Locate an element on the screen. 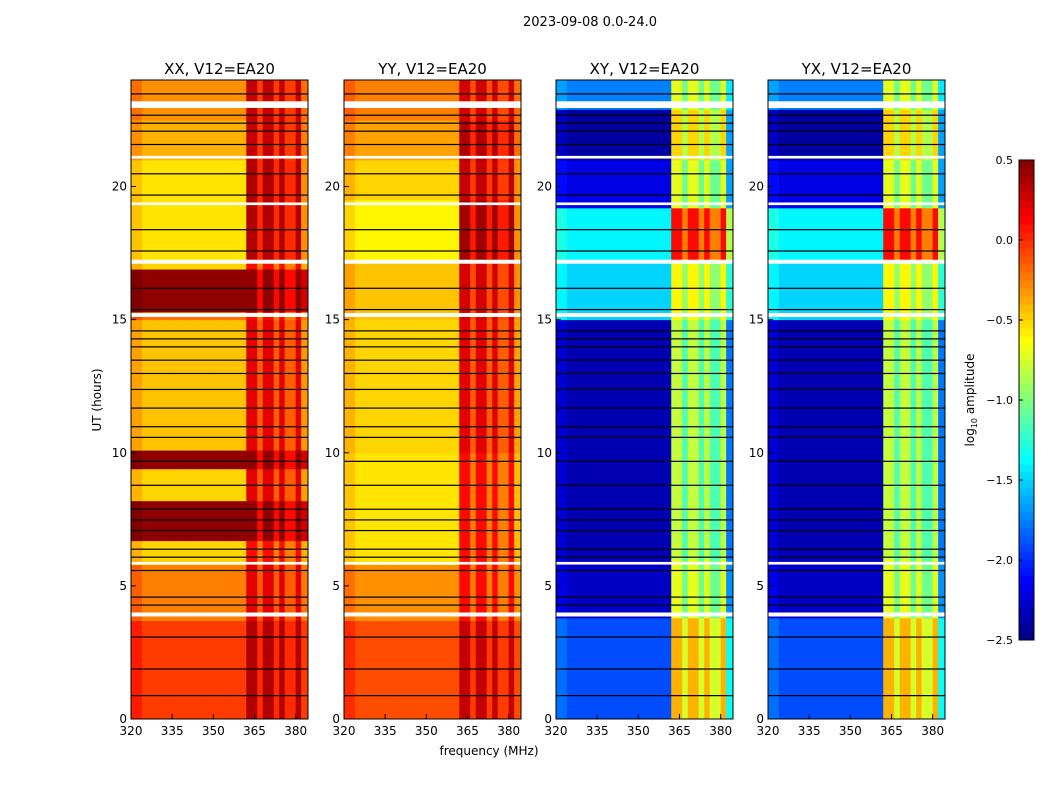 Image resolution: width=1050 pixels, height=800 pixels. y-tick-label: 15 is located at coordinates (756, 320).